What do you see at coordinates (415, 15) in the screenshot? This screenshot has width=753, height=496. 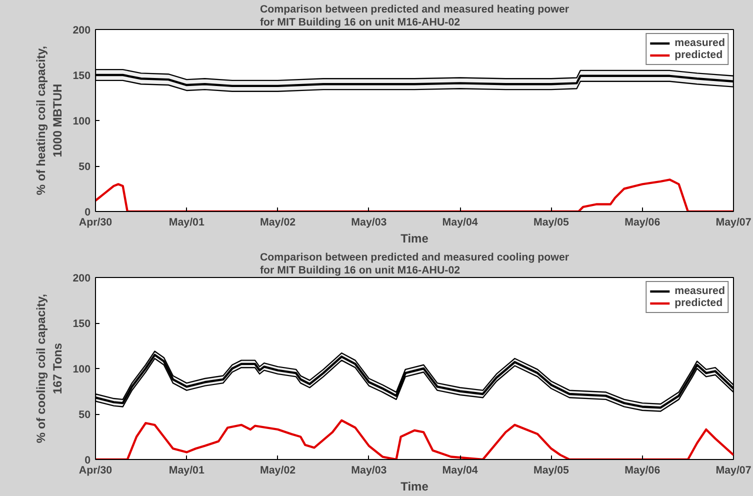 I see `chart-title: Comparison between predicted and measured heating power for MIT Building 16 on unit M16-AHU-02` at bounding box center [415, 15].